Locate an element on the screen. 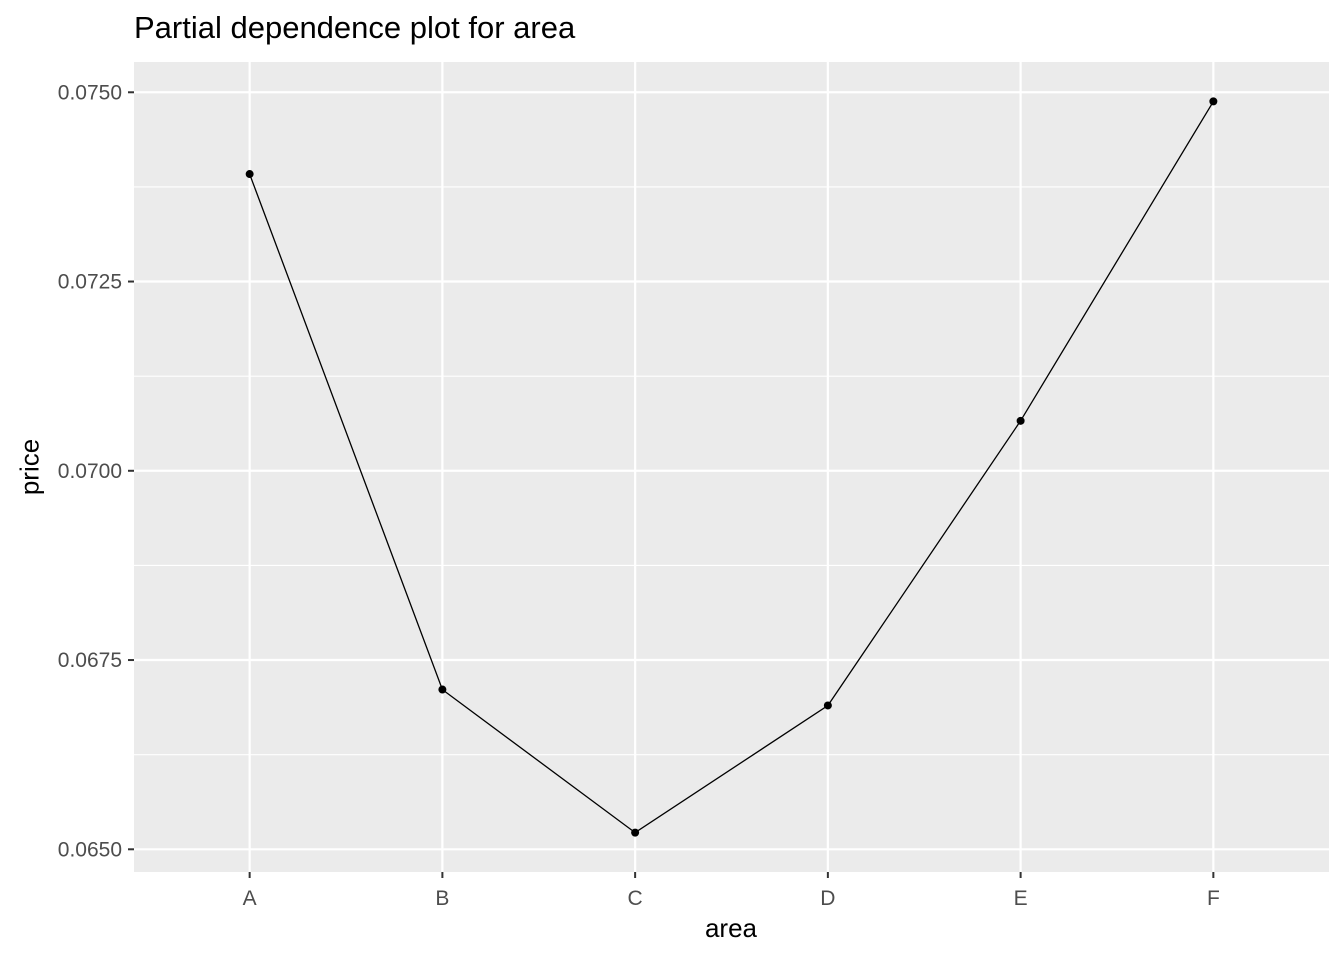  y-axis-title: price is located at coordinates (29, 467).